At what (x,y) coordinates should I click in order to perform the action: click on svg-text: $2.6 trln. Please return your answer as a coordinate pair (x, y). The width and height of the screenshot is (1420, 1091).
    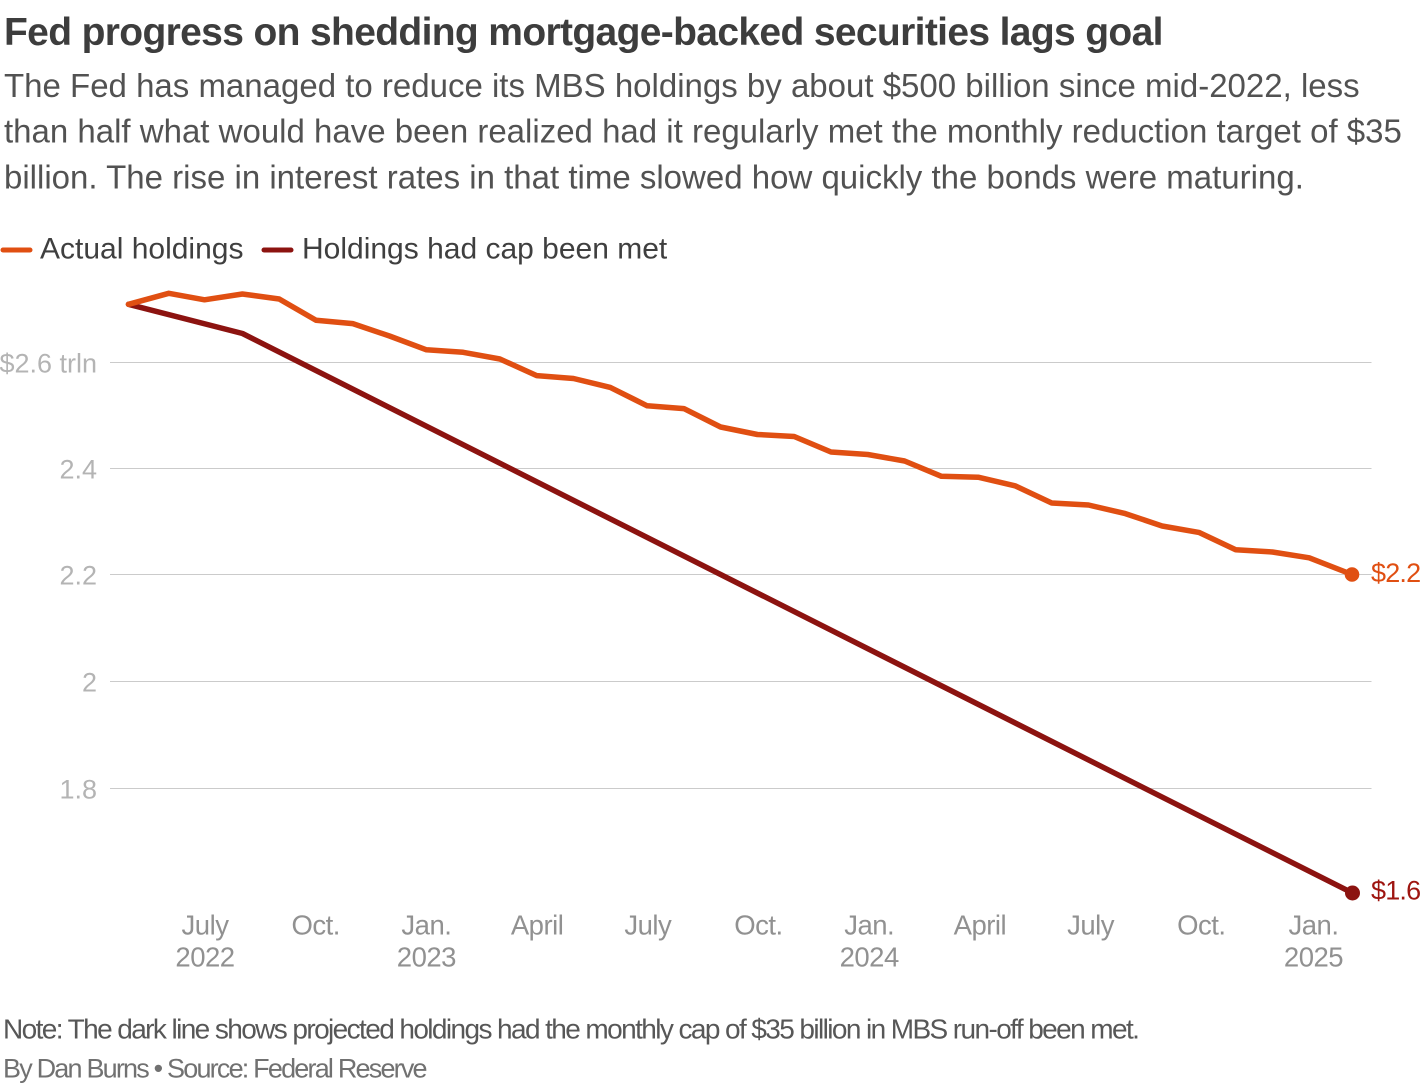
    Looking at the image, I should click on (48, 364).